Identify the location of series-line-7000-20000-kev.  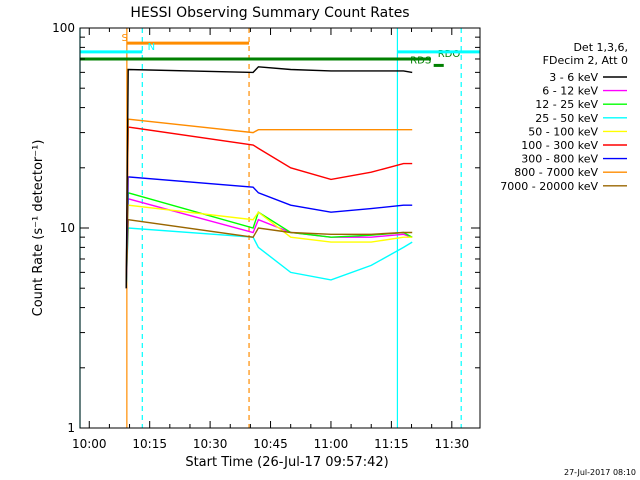
(269, 253).